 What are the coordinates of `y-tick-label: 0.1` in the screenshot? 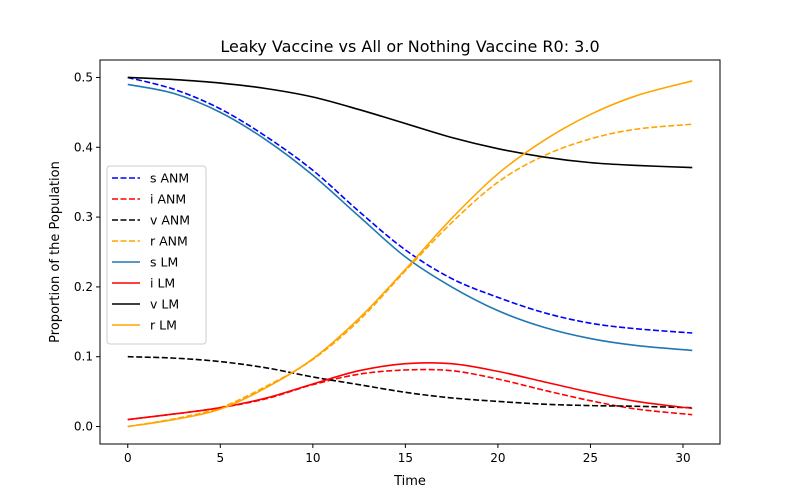 It's located at (83, 357).